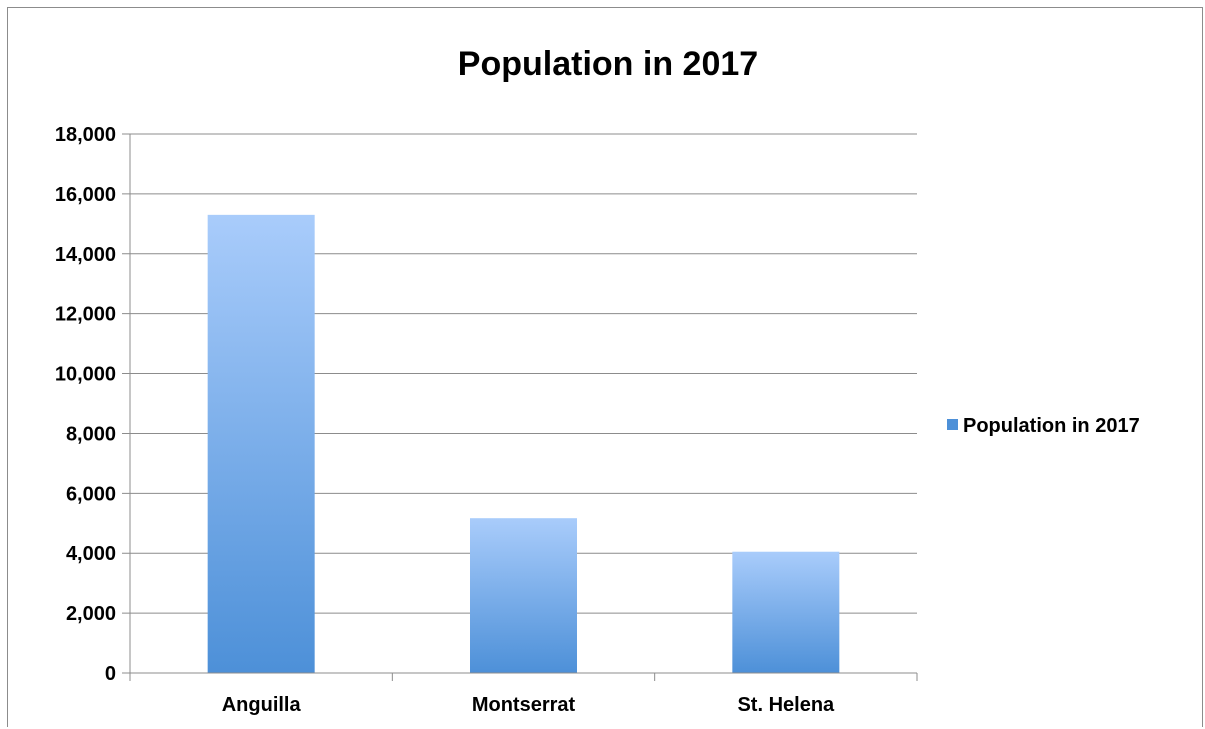  What do you see at coordinates (262, 705) in the screenshot?
I see `x-category-label: Anguilla` at bounding box center [262, 705].